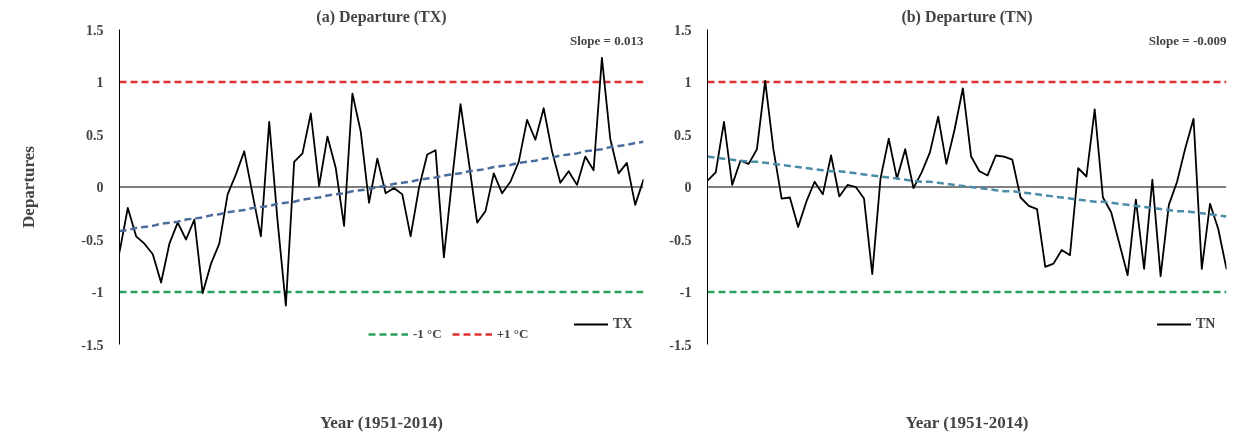  What do you see at coordinates (381, 16) in the screenshot?
I see `chart-title: (a) Departure (TX)` at bounding box center [381, 16].